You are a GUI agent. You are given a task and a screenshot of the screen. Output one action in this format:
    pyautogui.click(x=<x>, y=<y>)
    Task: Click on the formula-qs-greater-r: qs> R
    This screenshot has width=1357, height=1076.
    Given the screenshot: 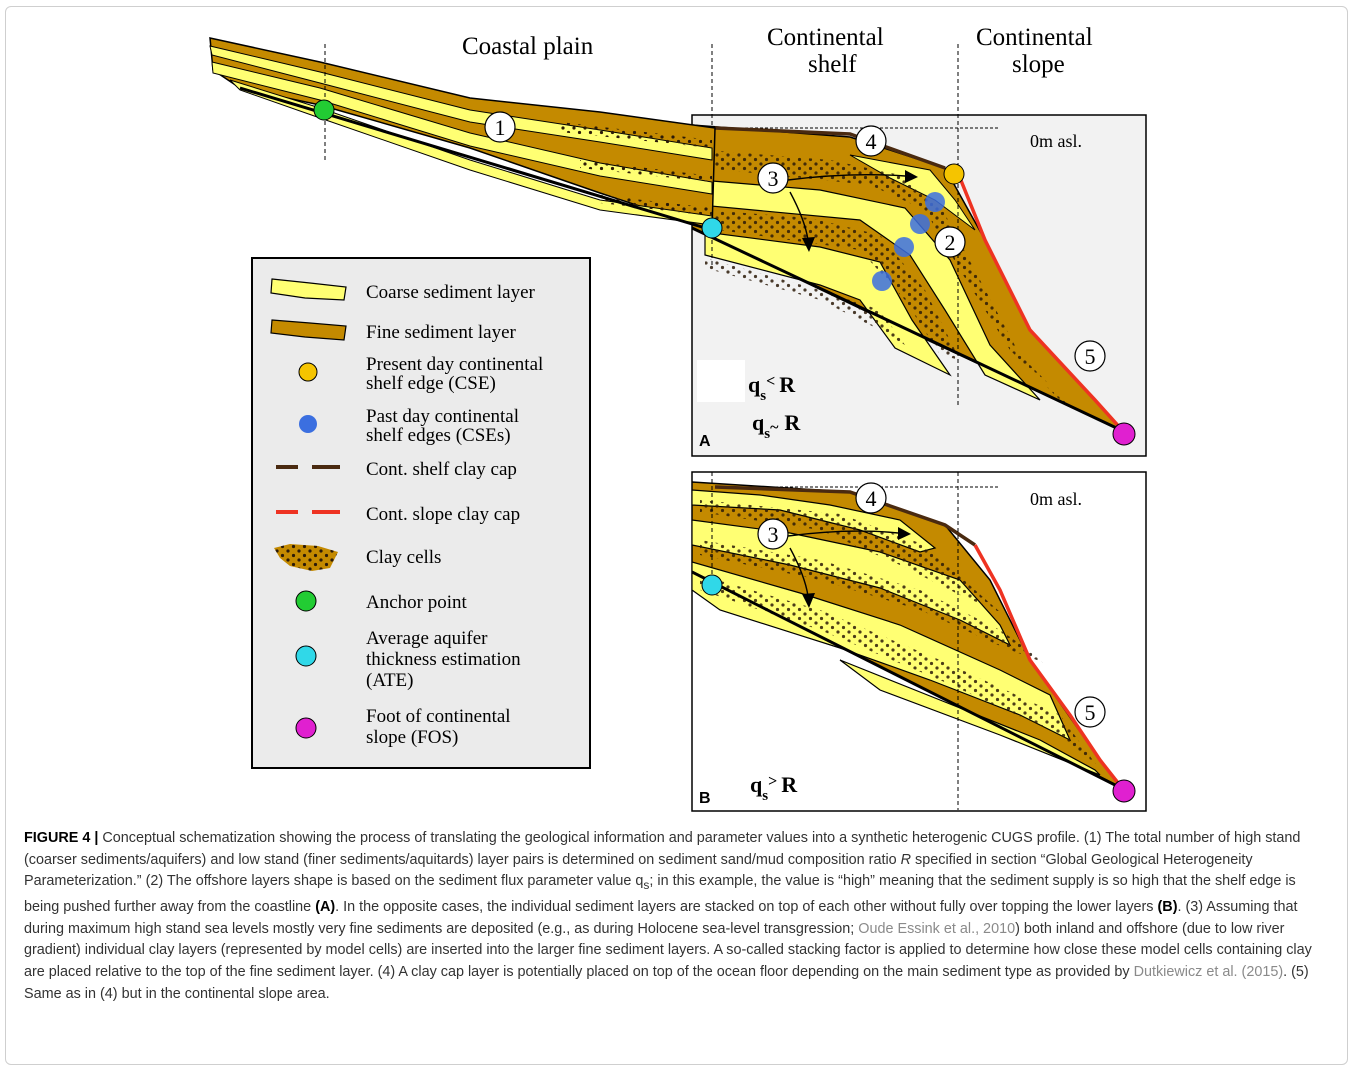 What is the action you would take?
    pyautogui.click(x=774, y=788)
    